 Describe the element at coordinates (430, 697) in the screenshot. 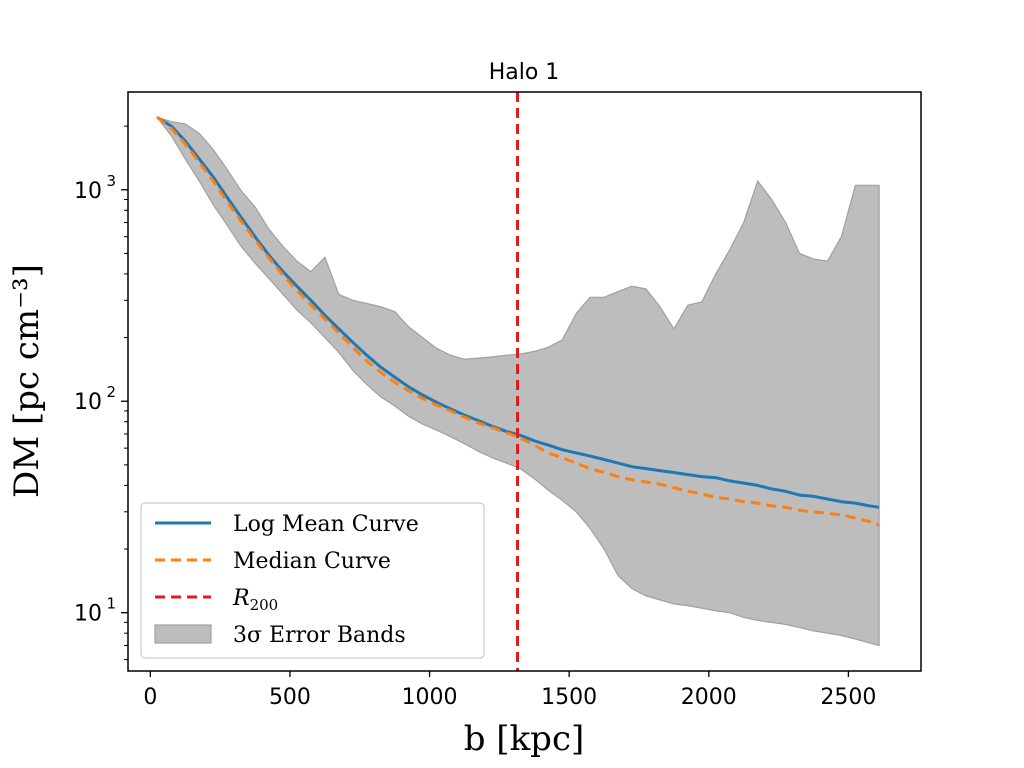

I see `x-tick-label: 1000` at that location.